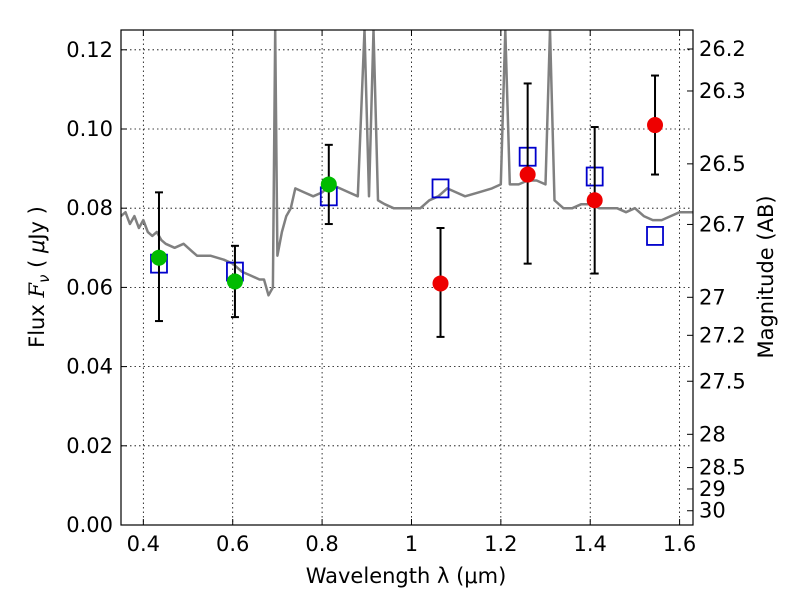 This screenshot has width=800, height=600. Describe the element at coordinates (712, 489) in the screenshot. I see `y2-tick-label: 29` at that location.